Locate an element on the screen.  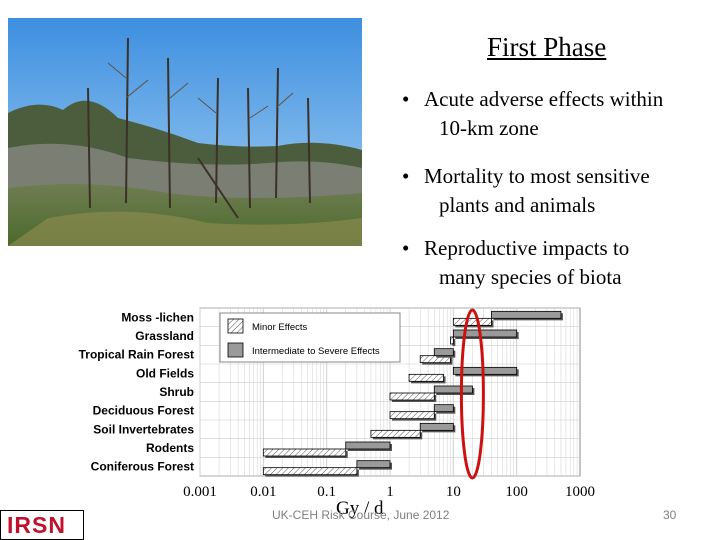
x-tick-label: 0.1 is located at coordinates (326, 492).